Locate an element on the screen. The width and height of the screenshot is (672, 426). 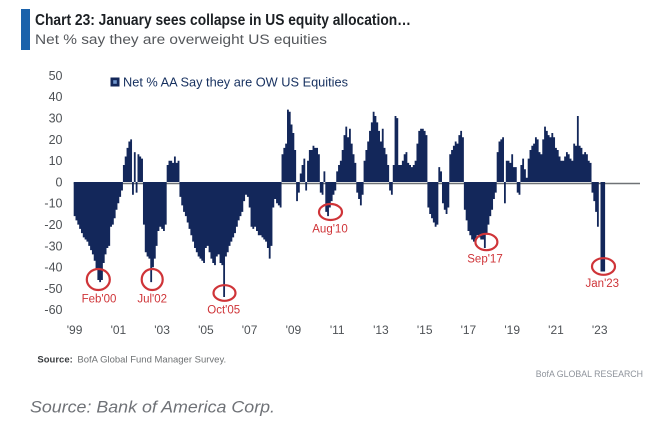
svg-text: -30 is located at coordinates (53, 246).